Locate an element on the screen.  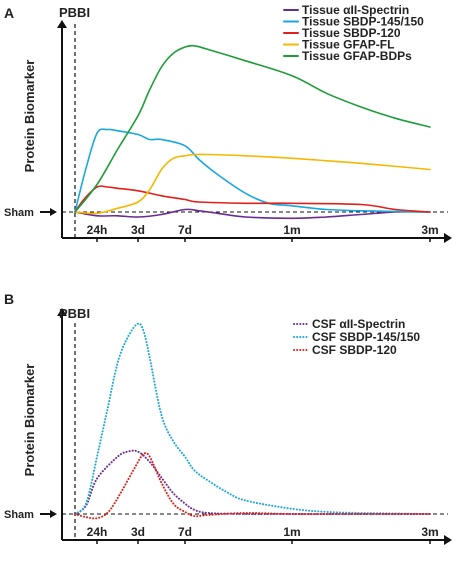
legend-entry: CSF αII-Spectrin is located at coordinates (358, 324).